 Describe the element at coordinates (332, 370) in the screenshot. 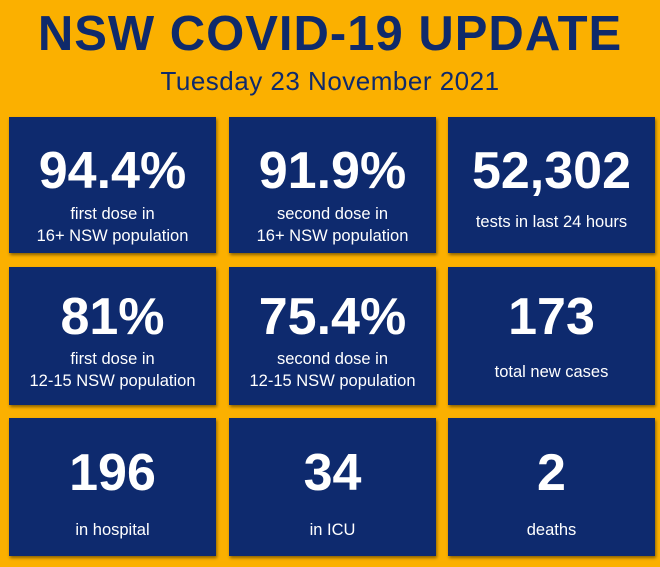

I see `stat-label: second dose in 12-15 NSW population` at that location.